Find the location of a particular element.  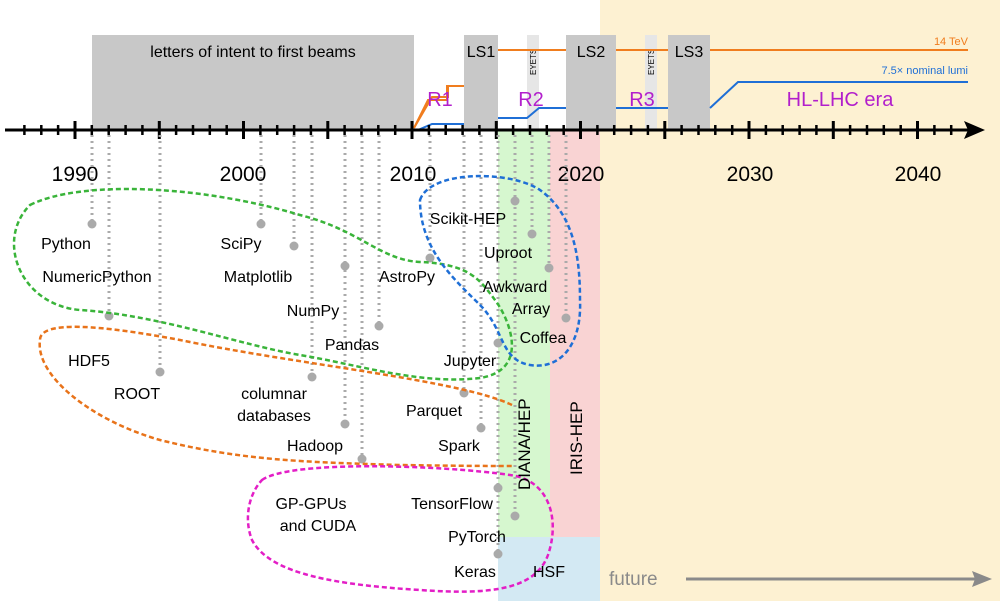

label-pytorch: PyTorch is located at coordinates (477, 537).